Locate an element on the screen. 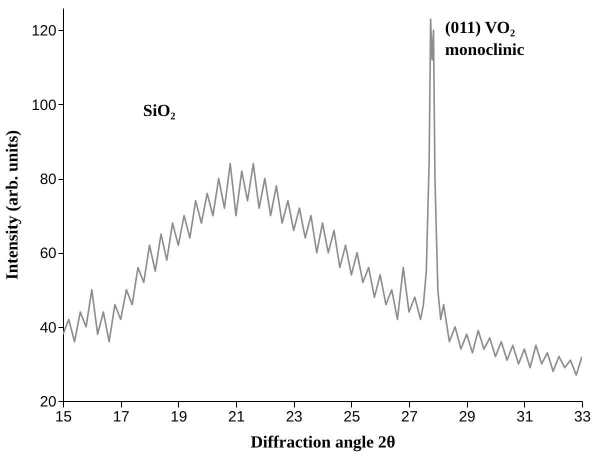  x-tick-label: 31 is located at coordinates (525, 417).